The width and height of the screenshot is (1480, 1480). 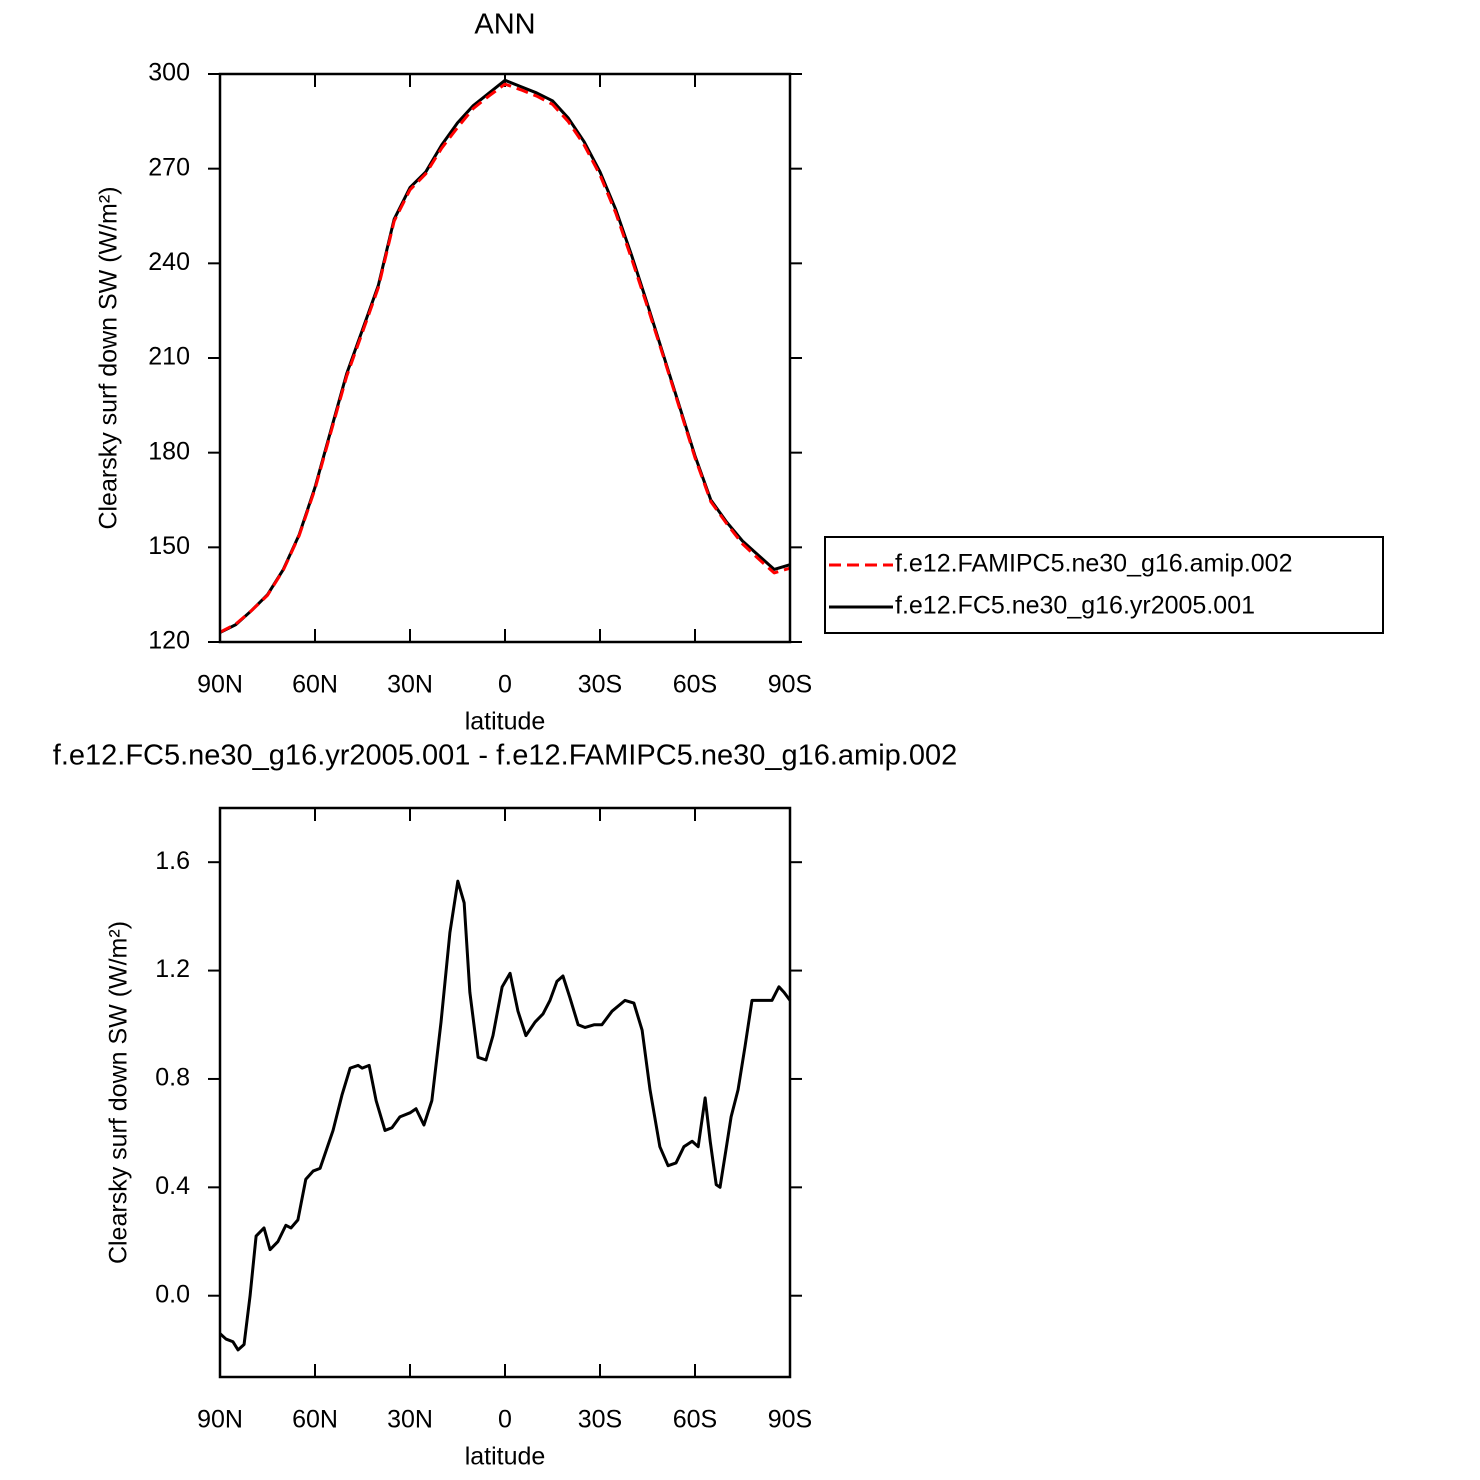 I want to click on y-tick-label: 300, so click(x=169, y=73).